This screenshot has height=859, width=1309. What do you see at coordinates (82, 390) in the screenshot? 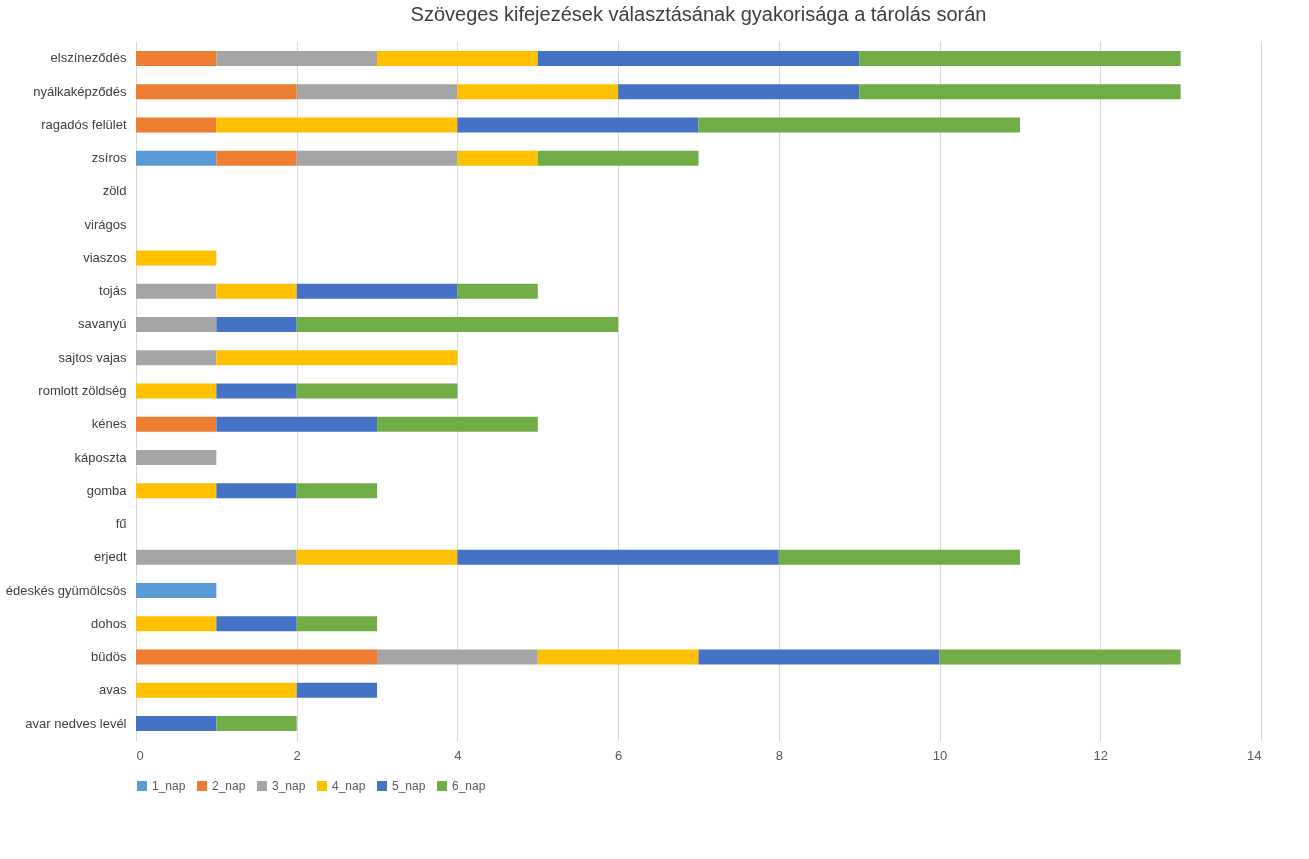
I see `y-tick-label: romlott zöldség` at bounding box center [82, 390].